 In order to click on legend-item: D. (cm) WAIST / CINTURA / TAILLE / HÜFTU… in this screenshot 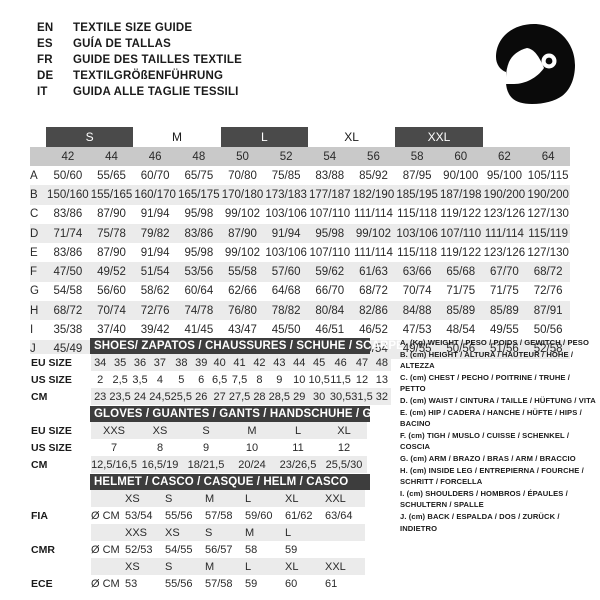, I will do `click(498, 400)`.